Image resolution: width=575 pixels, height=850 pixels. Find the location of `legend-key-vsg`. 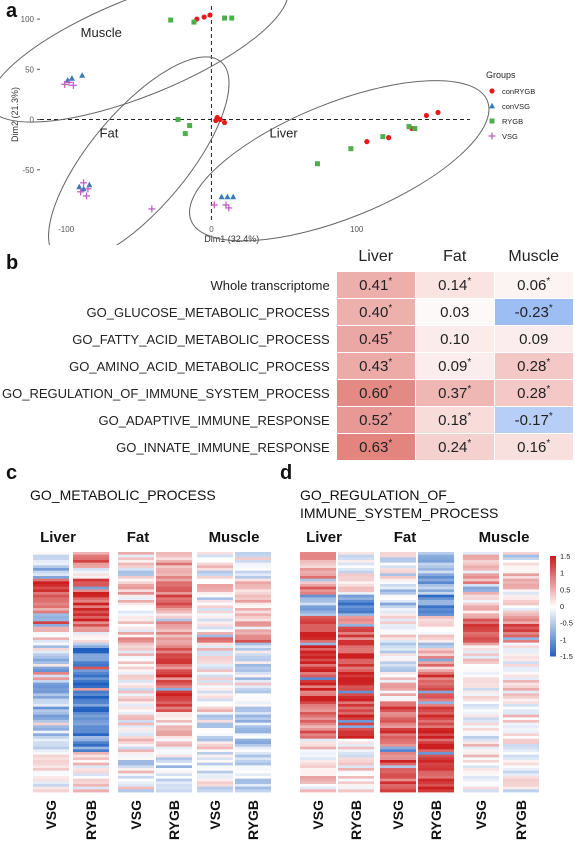

legend-key-vsg is located at coordinates (492, 136).